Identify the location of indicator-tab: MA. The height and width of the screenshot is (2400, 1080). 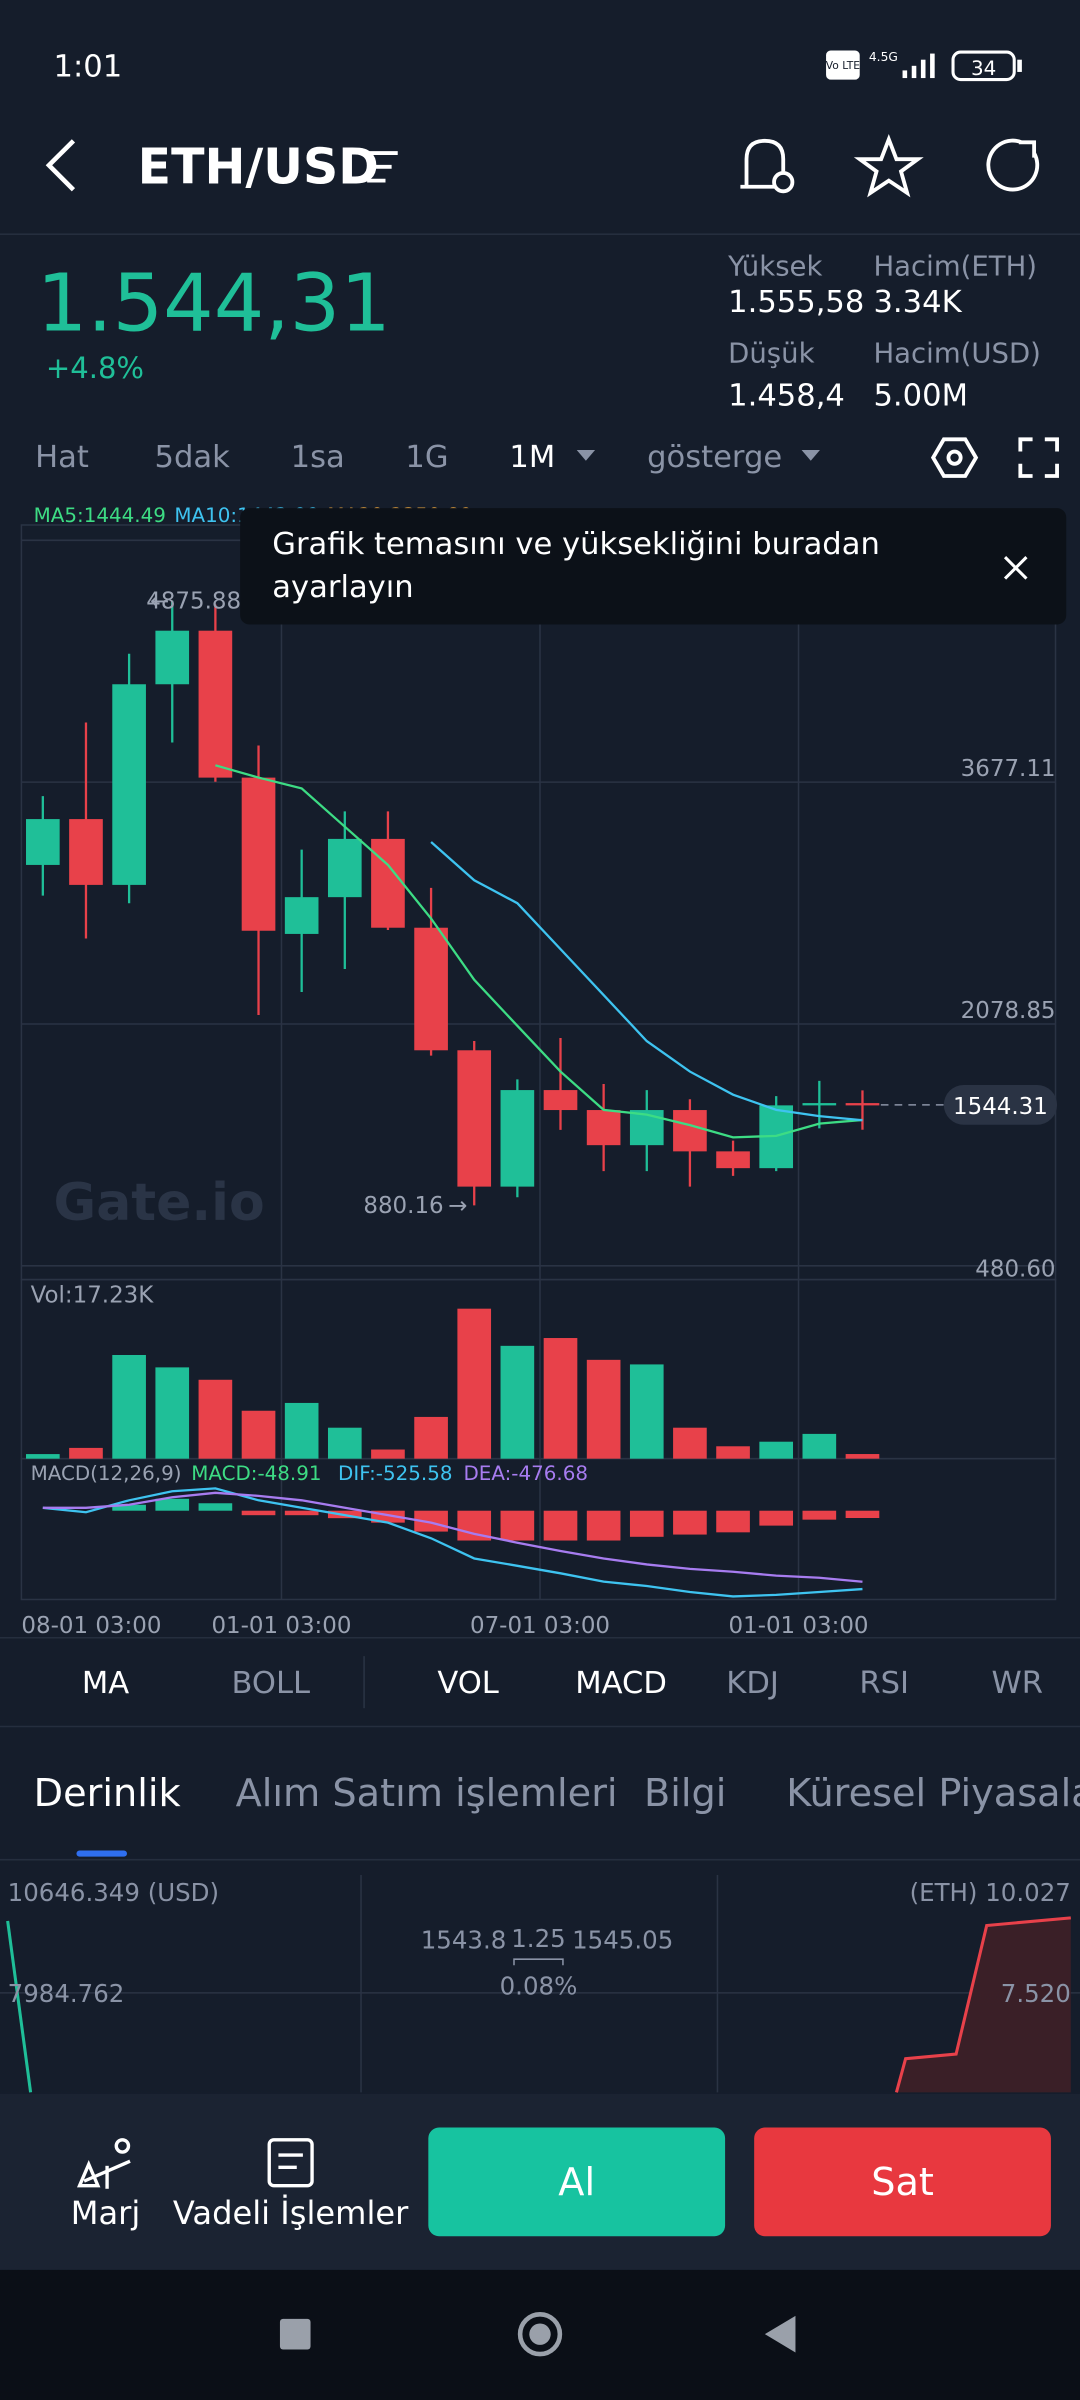
(105, 1683).